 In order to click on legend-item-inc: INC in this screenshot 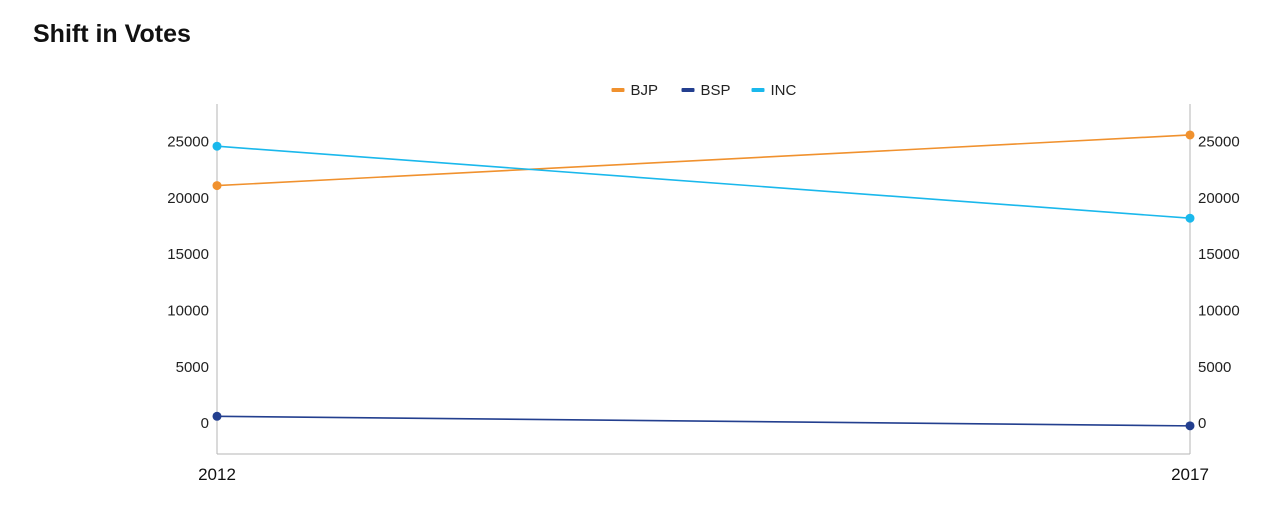, I will do `click(774, 90)`.